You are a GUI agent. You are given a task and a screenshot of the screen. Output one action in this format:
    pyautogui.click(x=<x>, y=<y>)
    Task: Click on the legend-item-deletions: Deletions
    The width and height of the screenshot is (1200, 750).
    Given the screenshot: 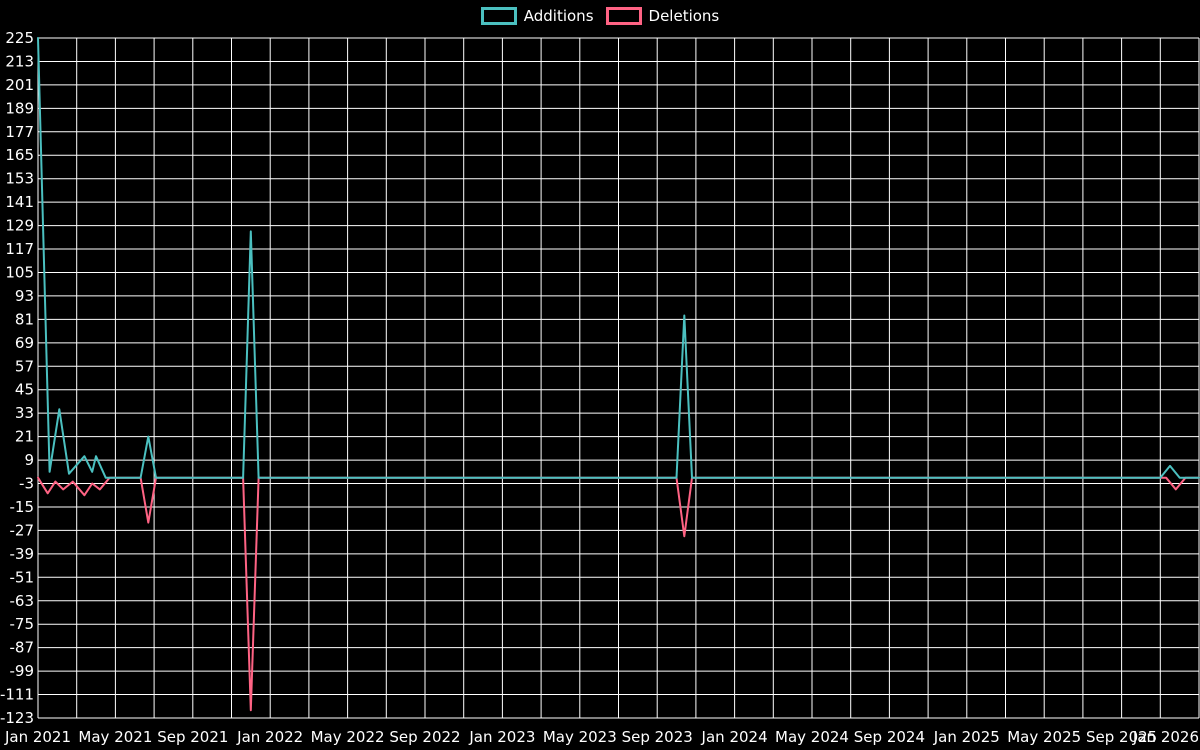 What is the action you would take?
    pyautogui.click(x=662, y=16)
    